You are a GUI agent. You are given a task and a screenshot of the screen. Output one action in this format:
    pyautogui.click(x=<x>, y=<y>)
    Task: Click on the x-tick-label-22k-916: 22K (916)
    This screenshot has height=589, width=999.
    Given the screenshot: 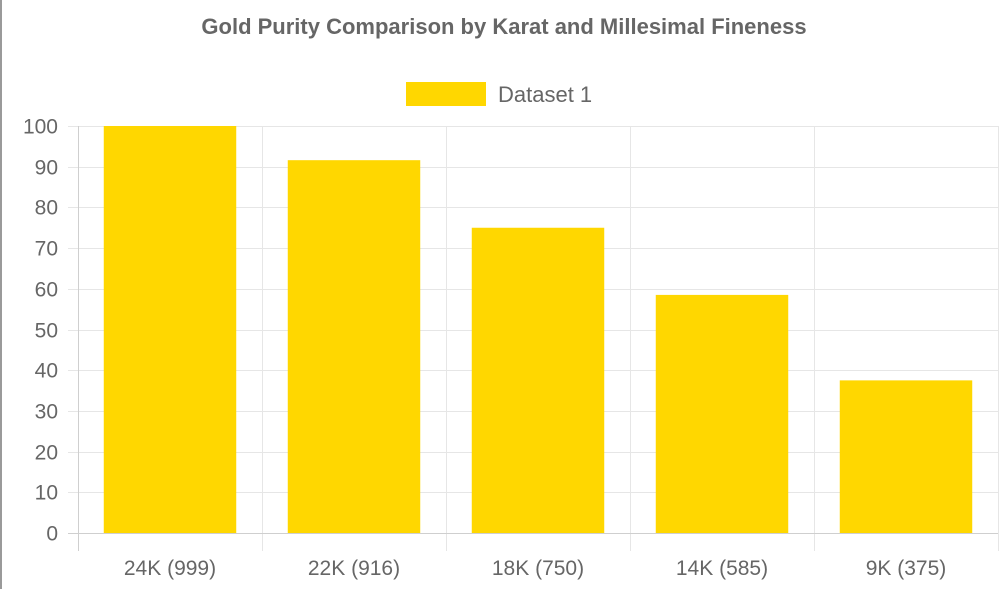 What is the action you would take?
    pyautogui.click(x=354, y=568)
    